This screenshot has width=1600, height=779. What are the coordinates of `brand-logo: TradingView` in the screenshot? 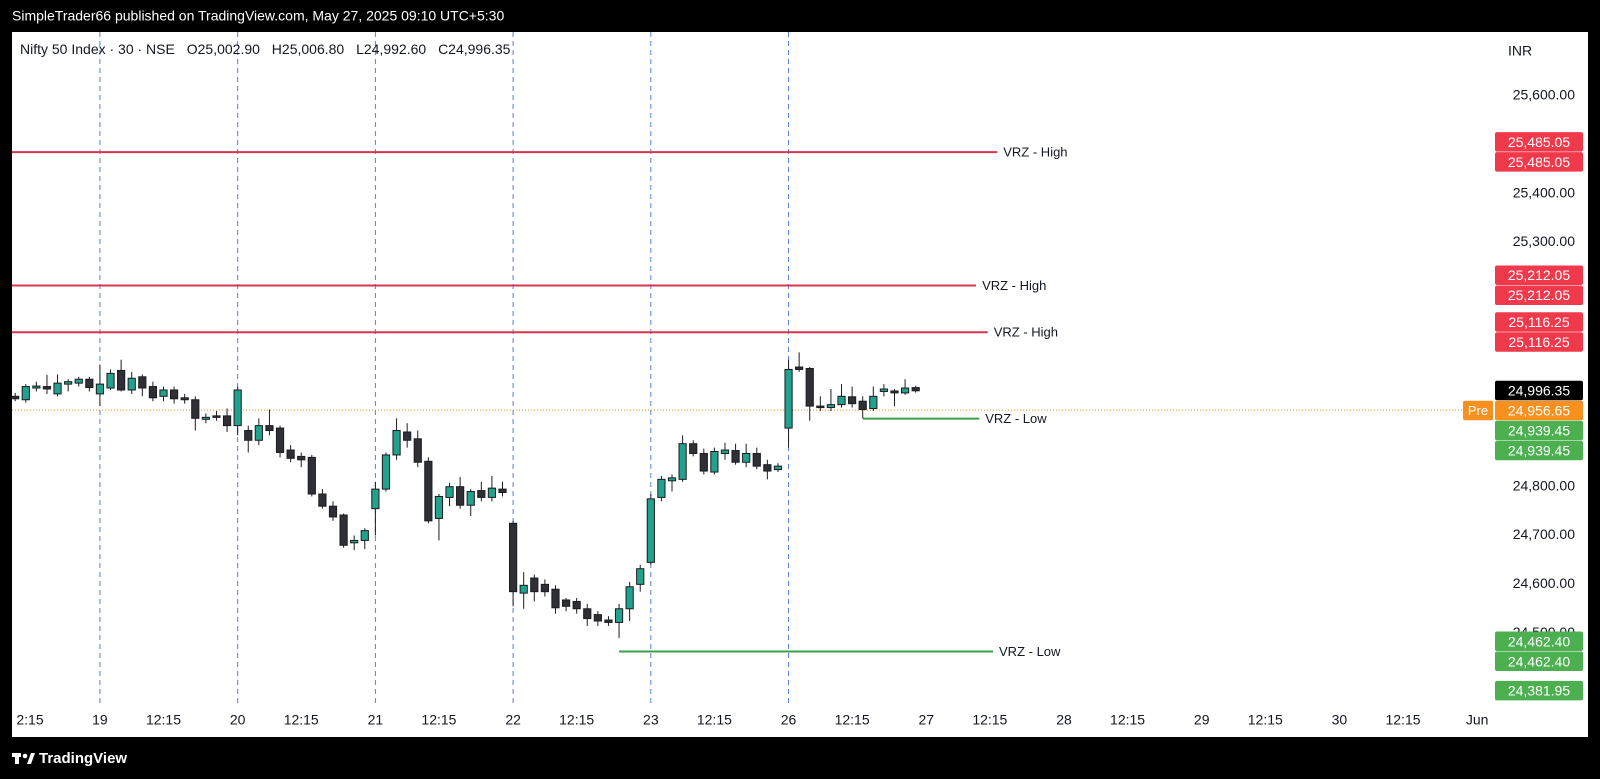 It's located at (69, 758).